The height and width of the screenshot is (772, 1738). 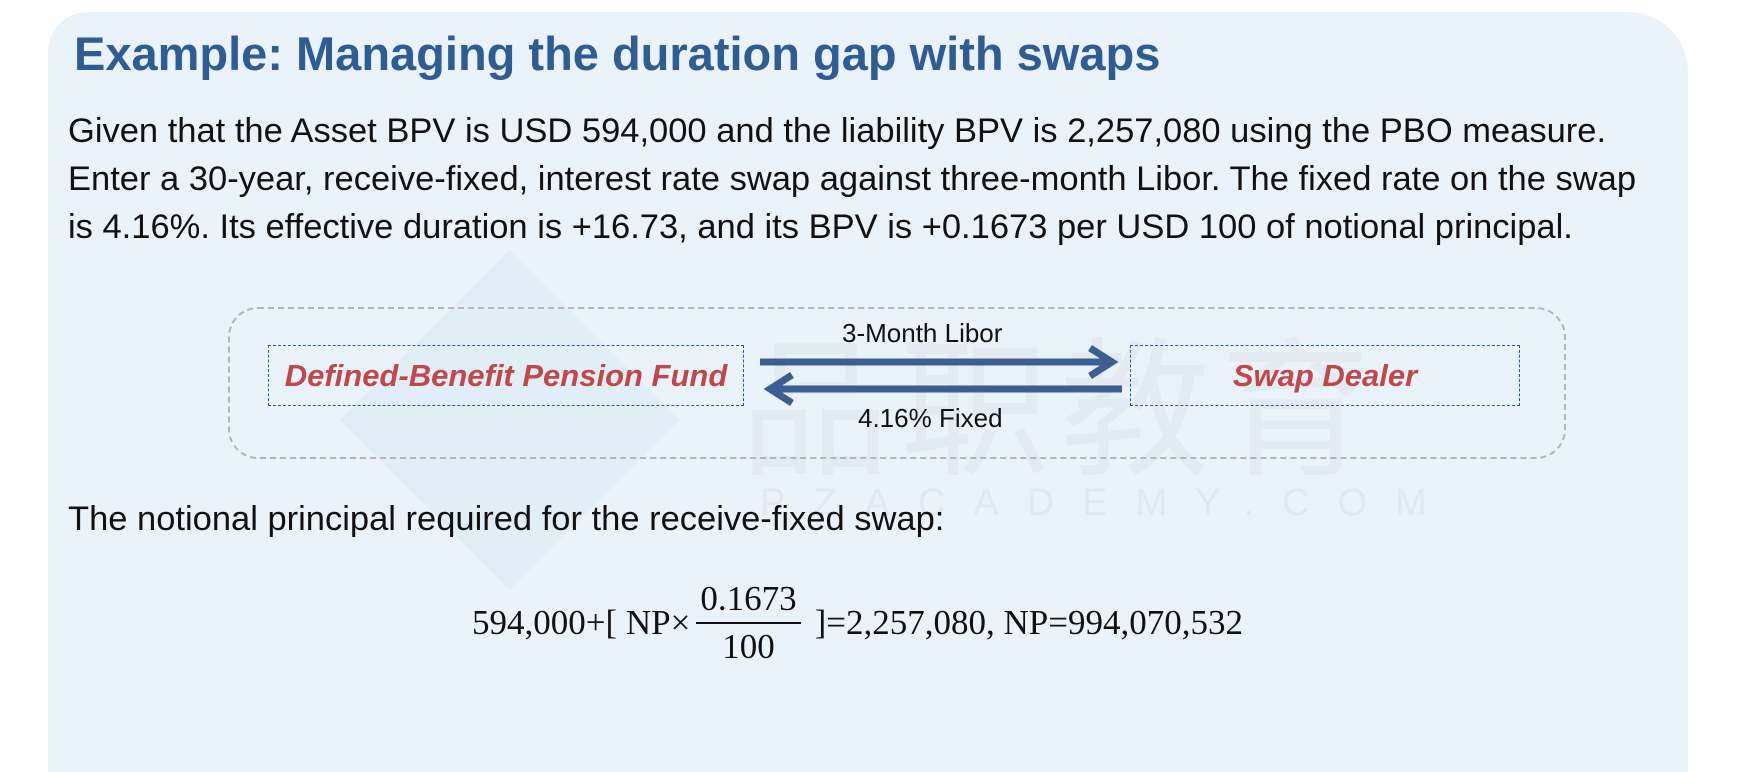 What do you see at coordinates (1060, 411) in the screenshot?
I see `watermark-text: 品职教育` at bounding box center [1060, 411].